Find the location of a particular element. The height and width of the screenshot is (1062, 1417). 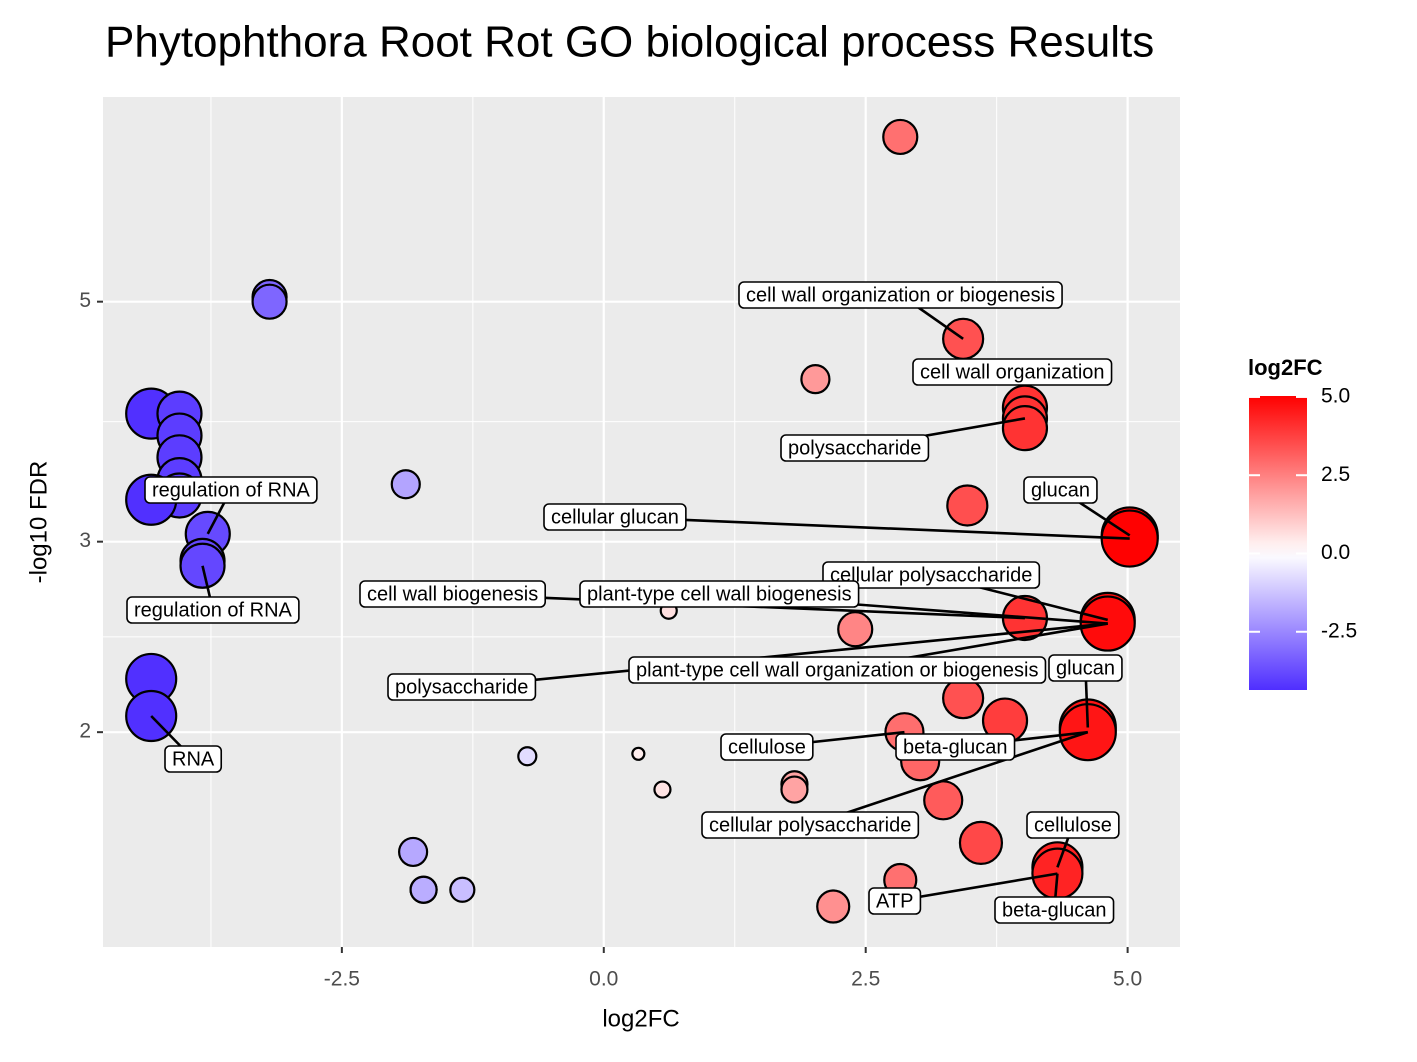

label-text: cell wall biogenesis is located at coordinates (452, 594).